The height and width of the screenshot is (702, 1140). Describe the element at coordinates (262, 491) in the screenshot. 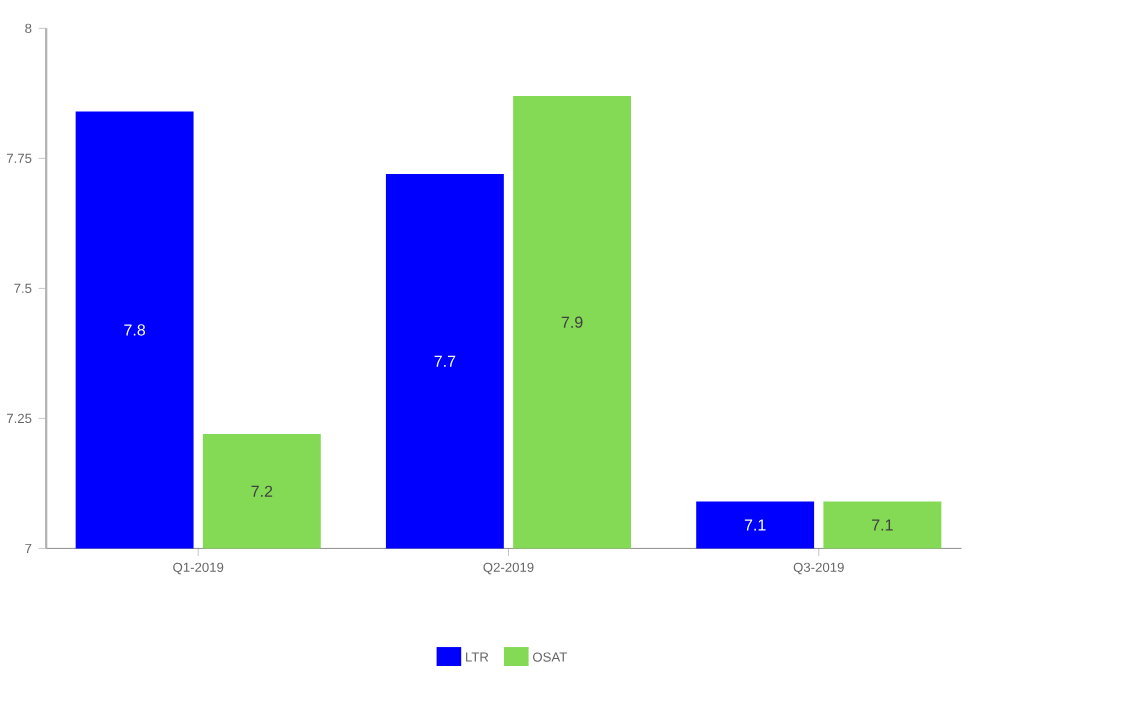

I see `data-label: 7.2` at that location.